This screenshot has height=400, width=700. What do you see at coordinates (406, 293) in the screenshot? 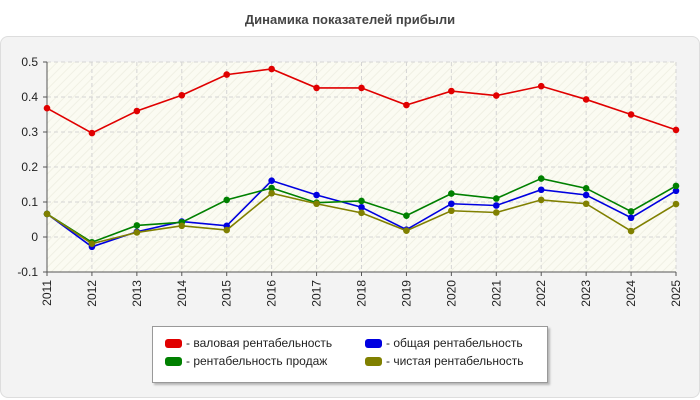
I see `x-tick-label: 2019` at bounding box center [406, 293].